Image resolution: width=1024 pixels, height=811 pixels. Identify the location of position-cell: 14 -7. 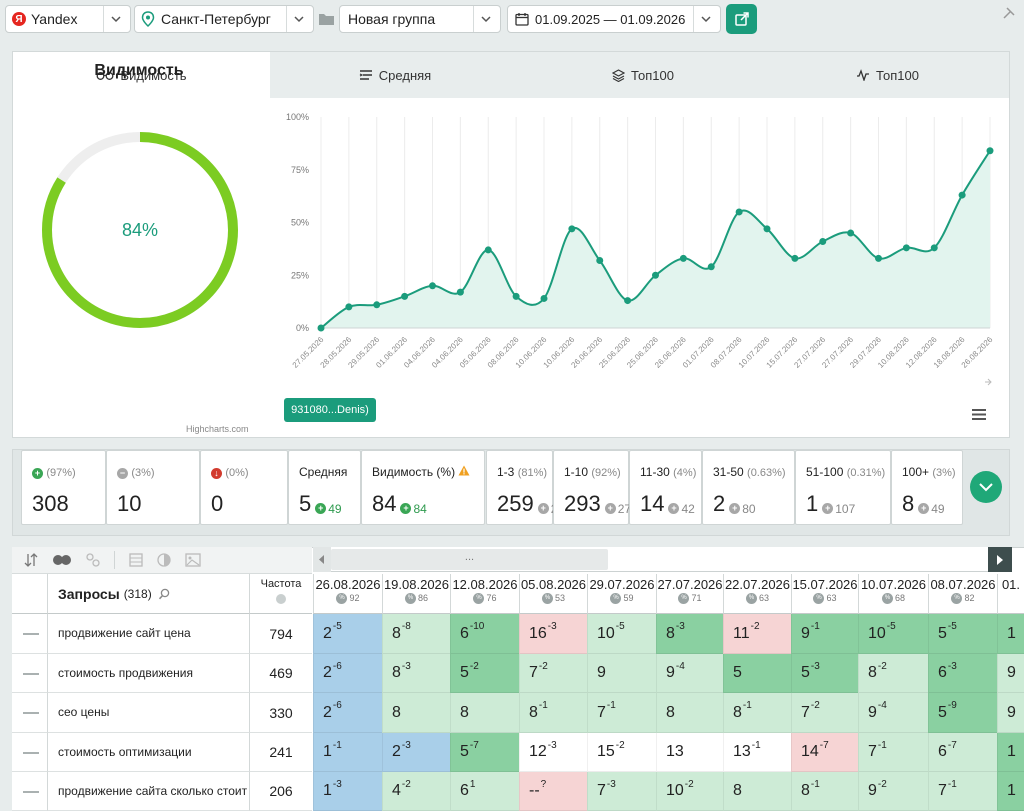
(824, 752).